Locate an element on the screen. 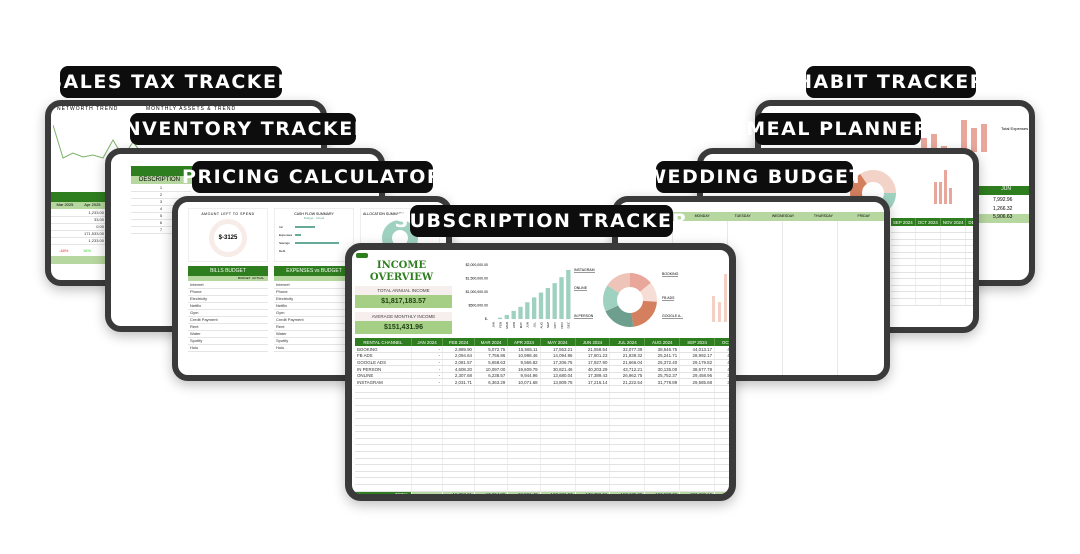 This screenshot has width=1080, height=554. donut-slice is located at coordinates (630, 300).